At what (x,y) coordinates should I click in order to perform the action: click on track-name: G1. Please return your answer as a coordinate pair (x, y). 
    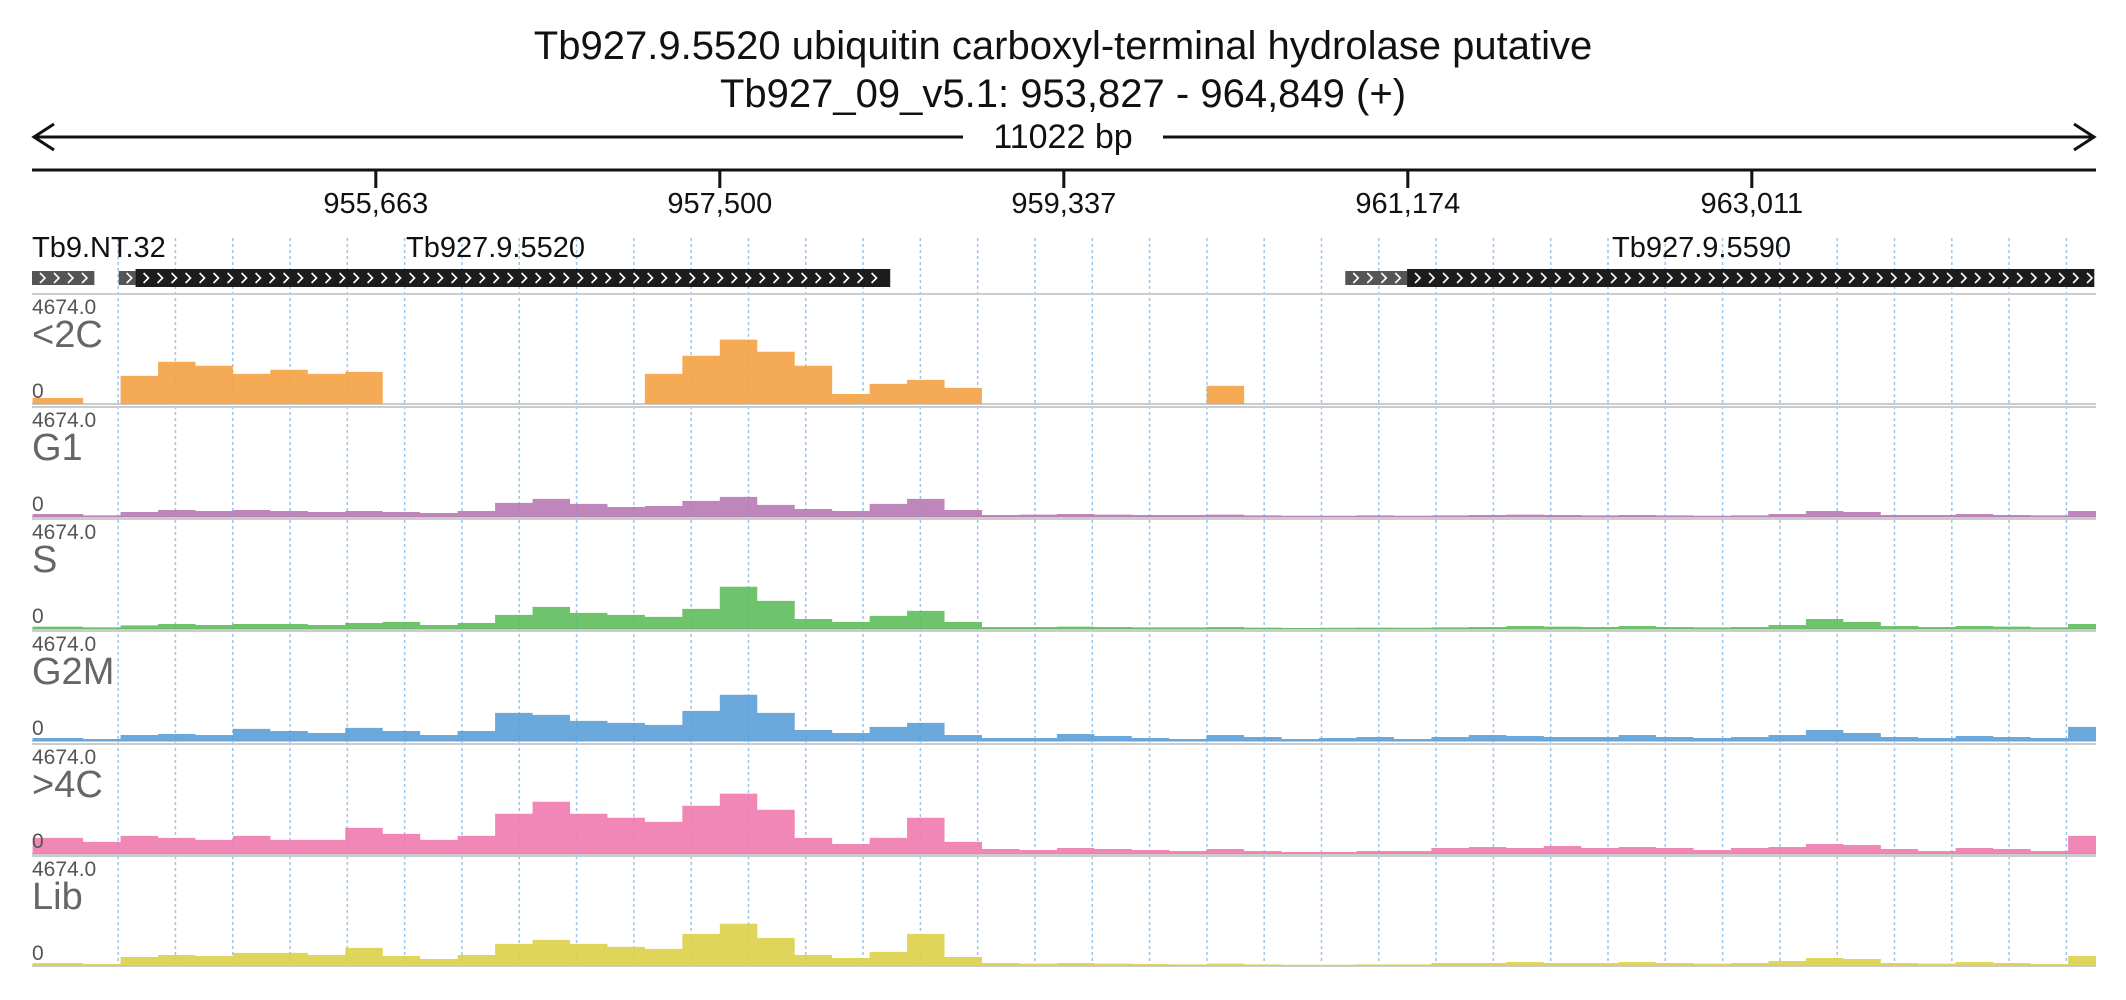
    Looking at the image, I should click on (57, 448).